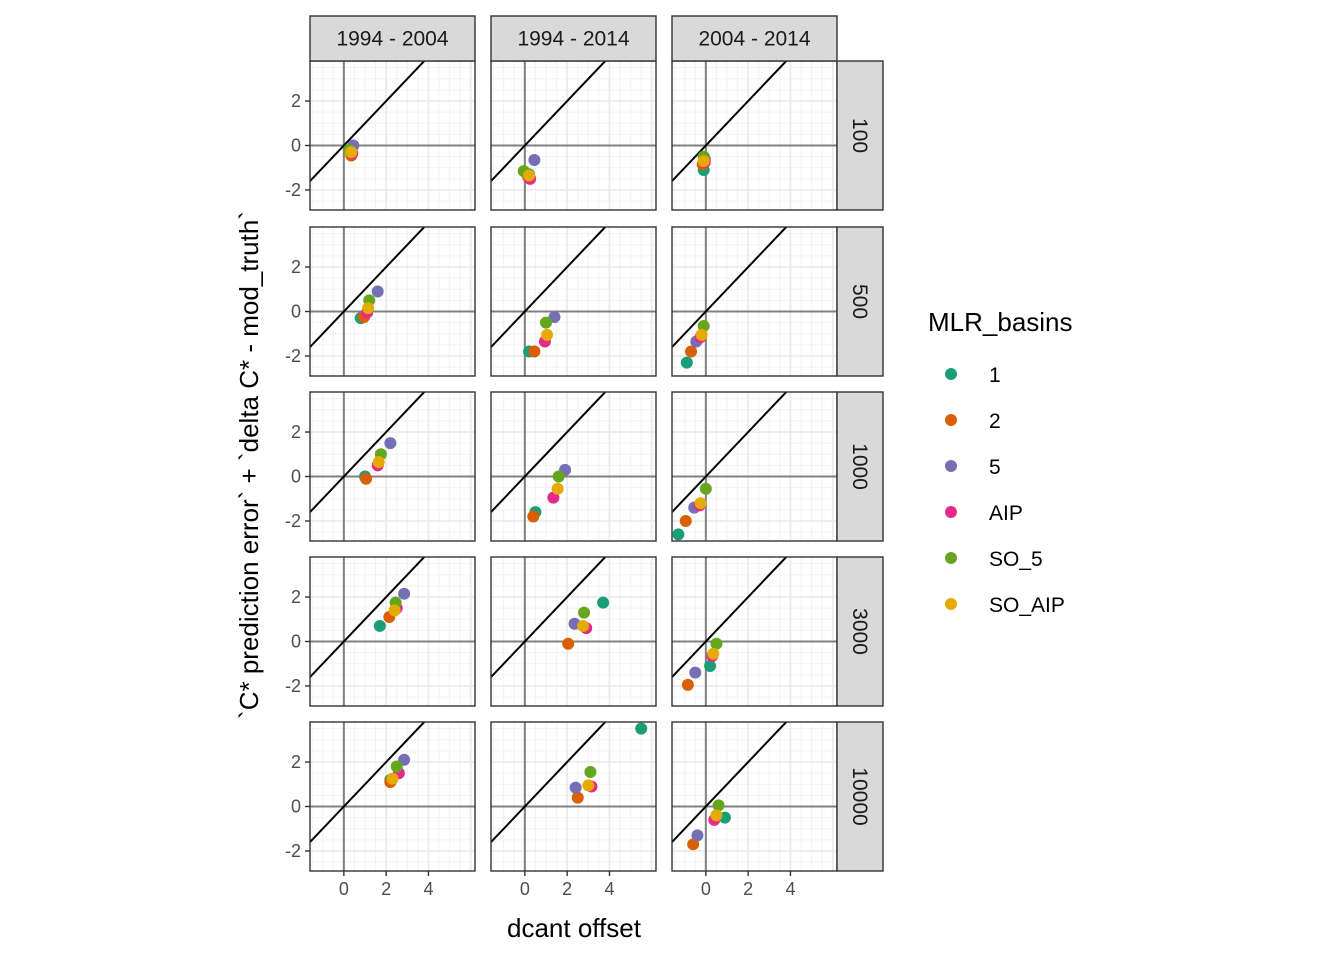  I want to click on legend: MLR_basins 1 2 5 AIP SO_5 SO_AIP, so click(1000, 462).